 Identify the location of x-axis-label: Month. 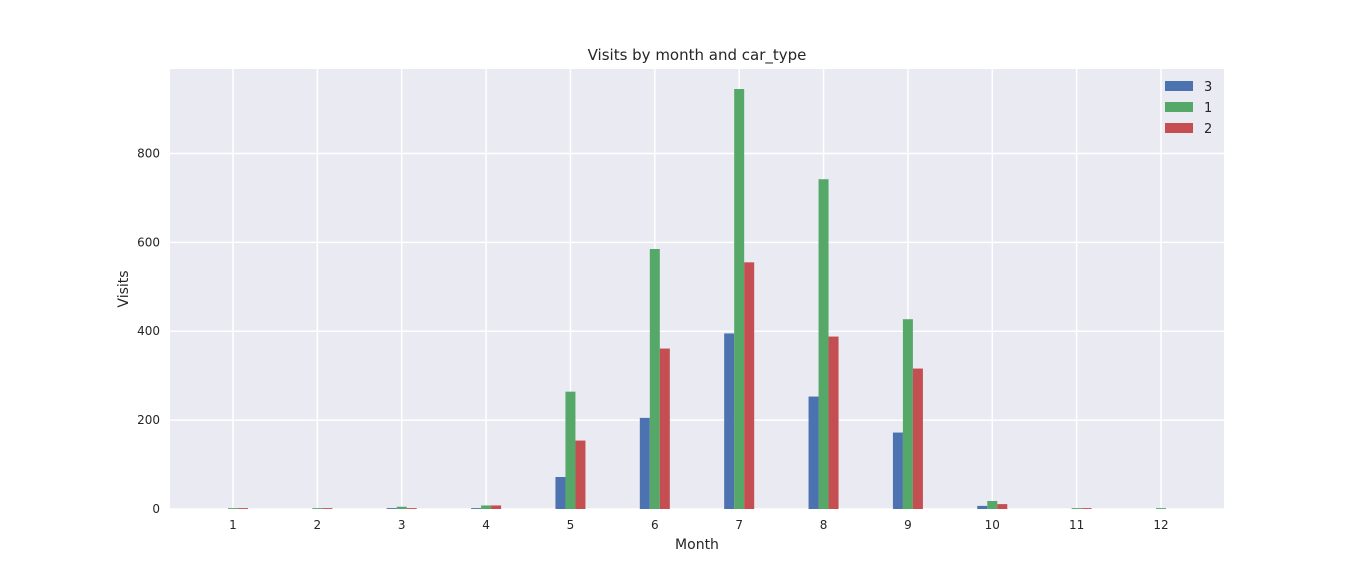
(697, 545).